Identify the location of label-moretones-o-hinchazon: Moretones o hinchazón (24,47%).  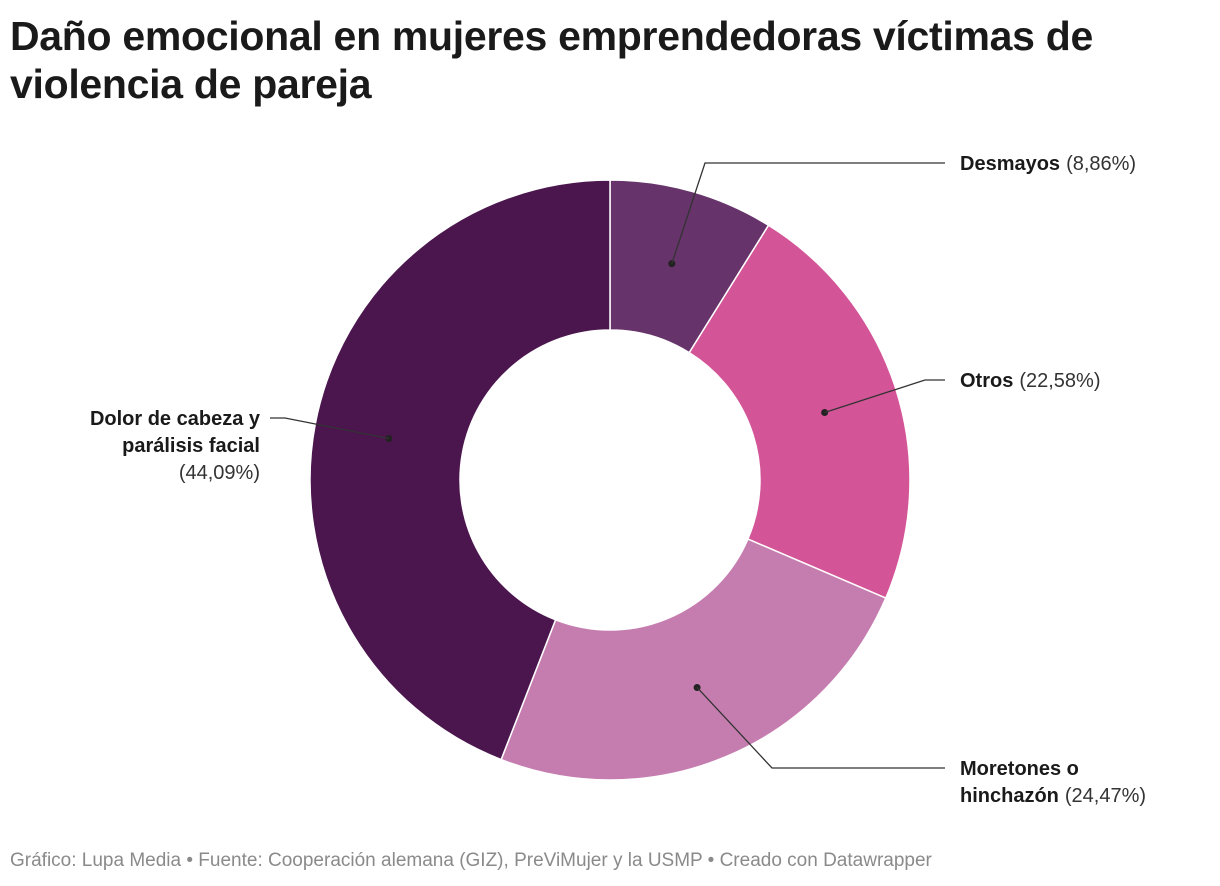
(1053, 782).